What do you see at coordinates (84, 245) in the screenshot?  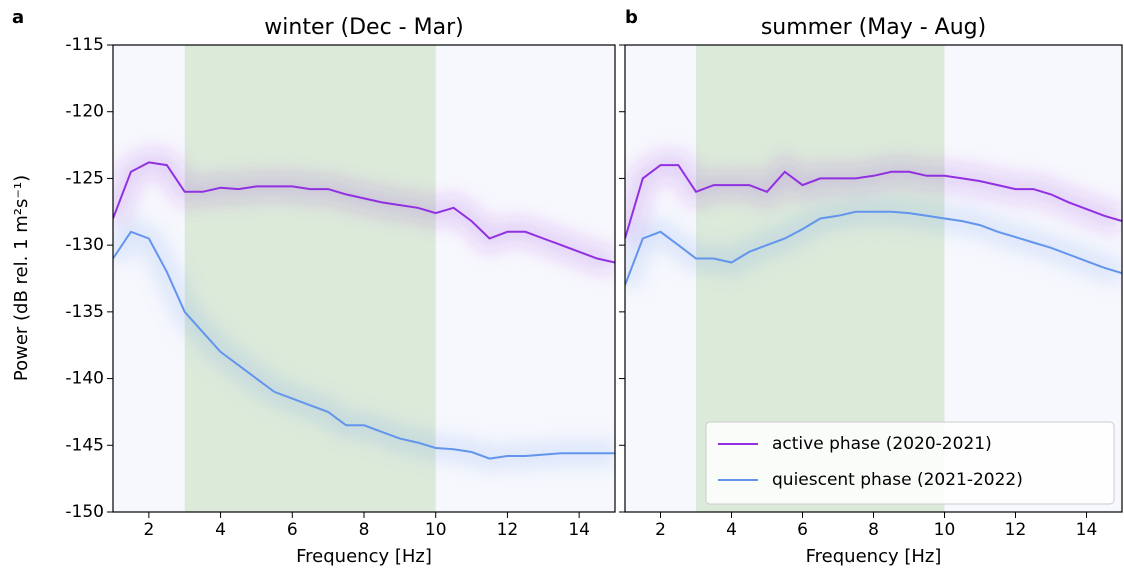 I see `y-tick-label: -130` at bounding box center [84, 245].